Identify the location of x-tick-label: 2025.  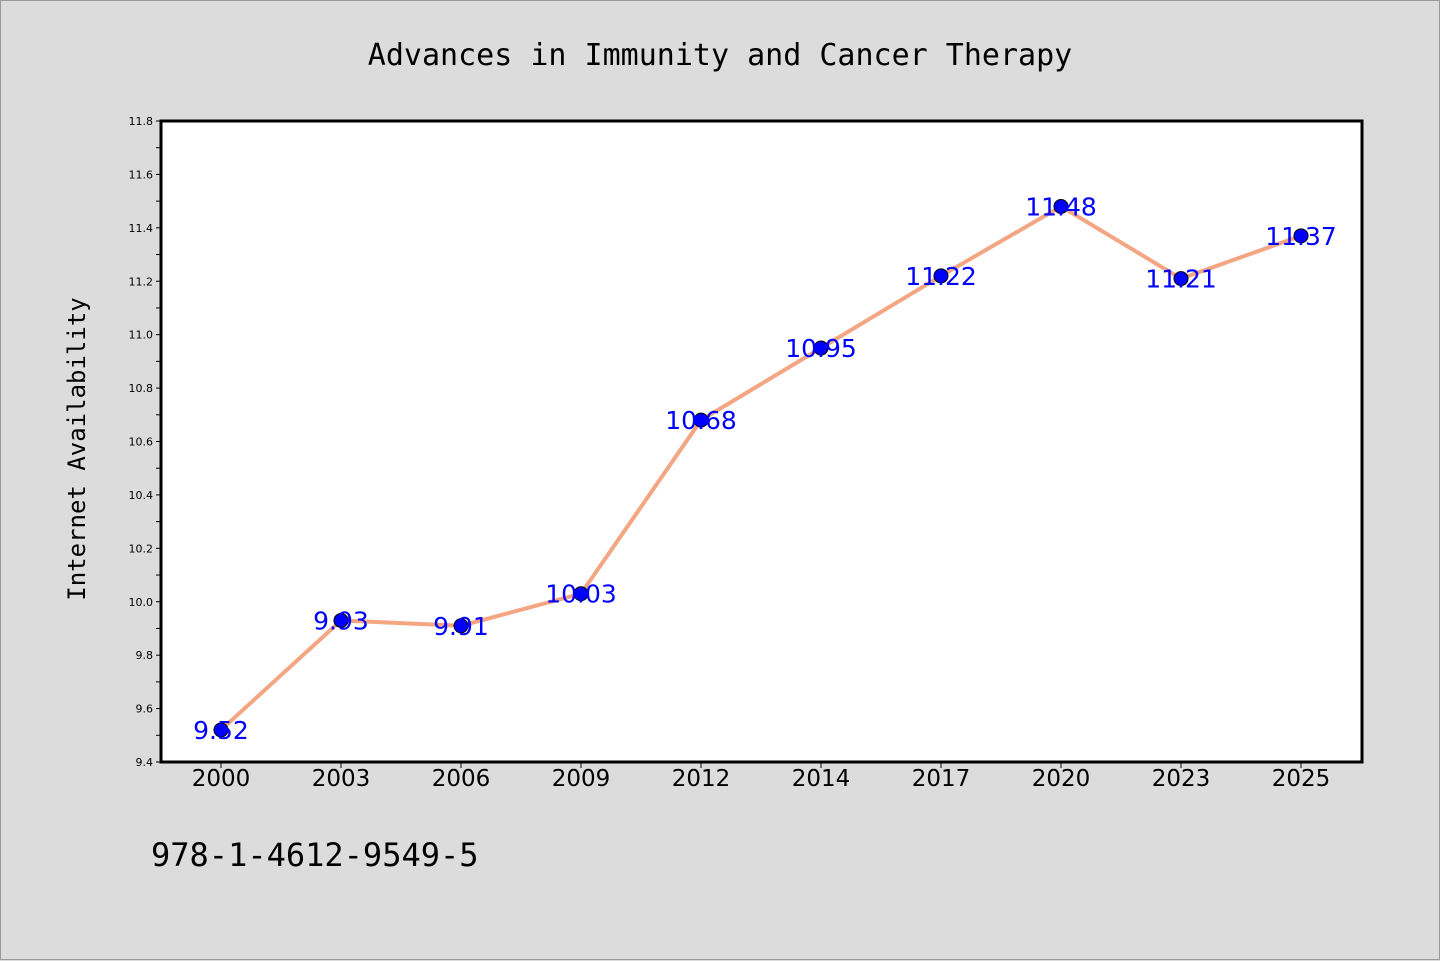
(1301, 779).